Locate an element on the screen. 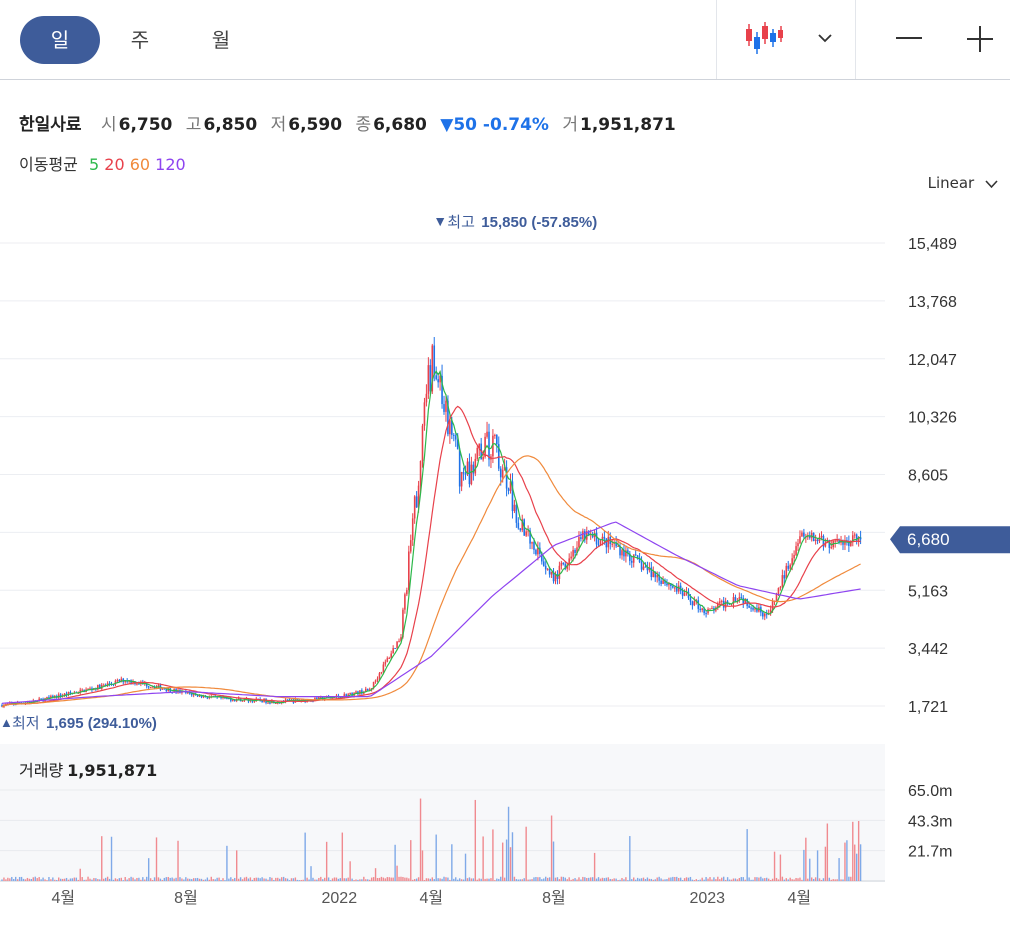  ma120-label: 120 is located at coordinates (170, 164).